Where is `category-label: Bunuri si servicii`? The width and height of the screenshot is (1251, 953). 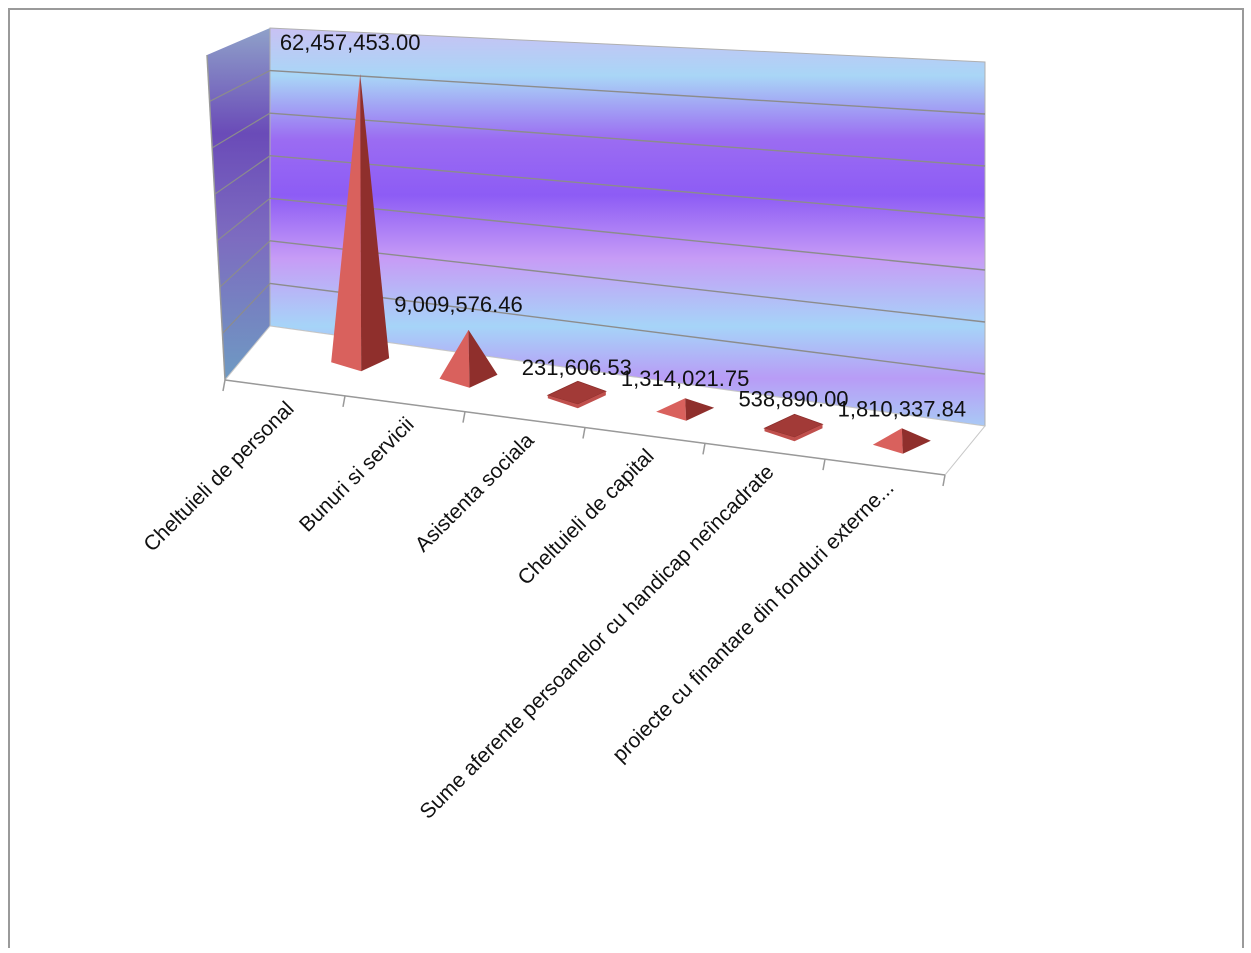 category-label: Bunuri si servicii is located at coordinates (357, 475).